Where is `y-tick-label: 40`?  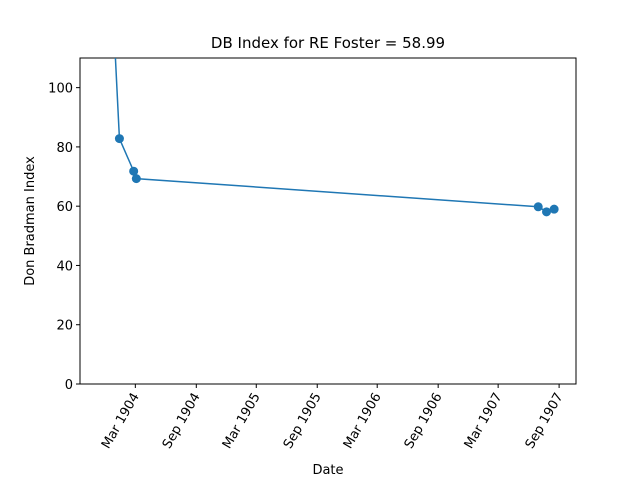
y-tick-label: 40 is located at coordinates (64, 266).